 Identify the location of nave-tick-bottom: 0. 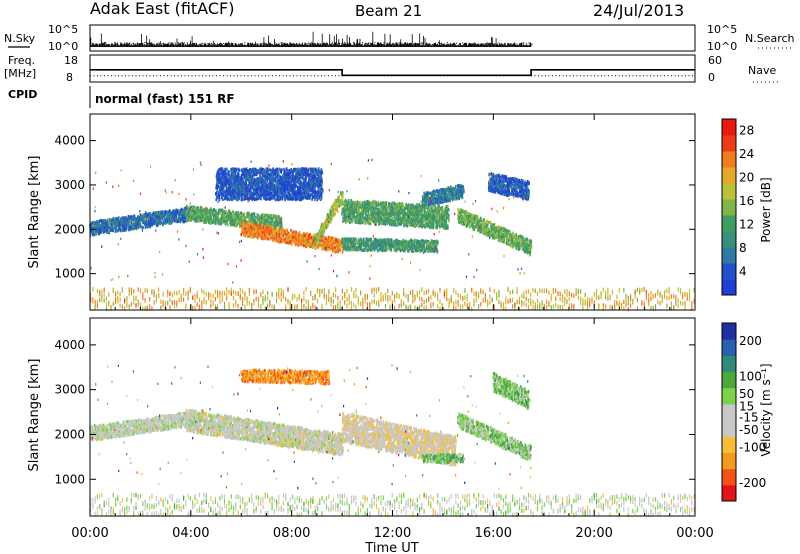
(711, 77).